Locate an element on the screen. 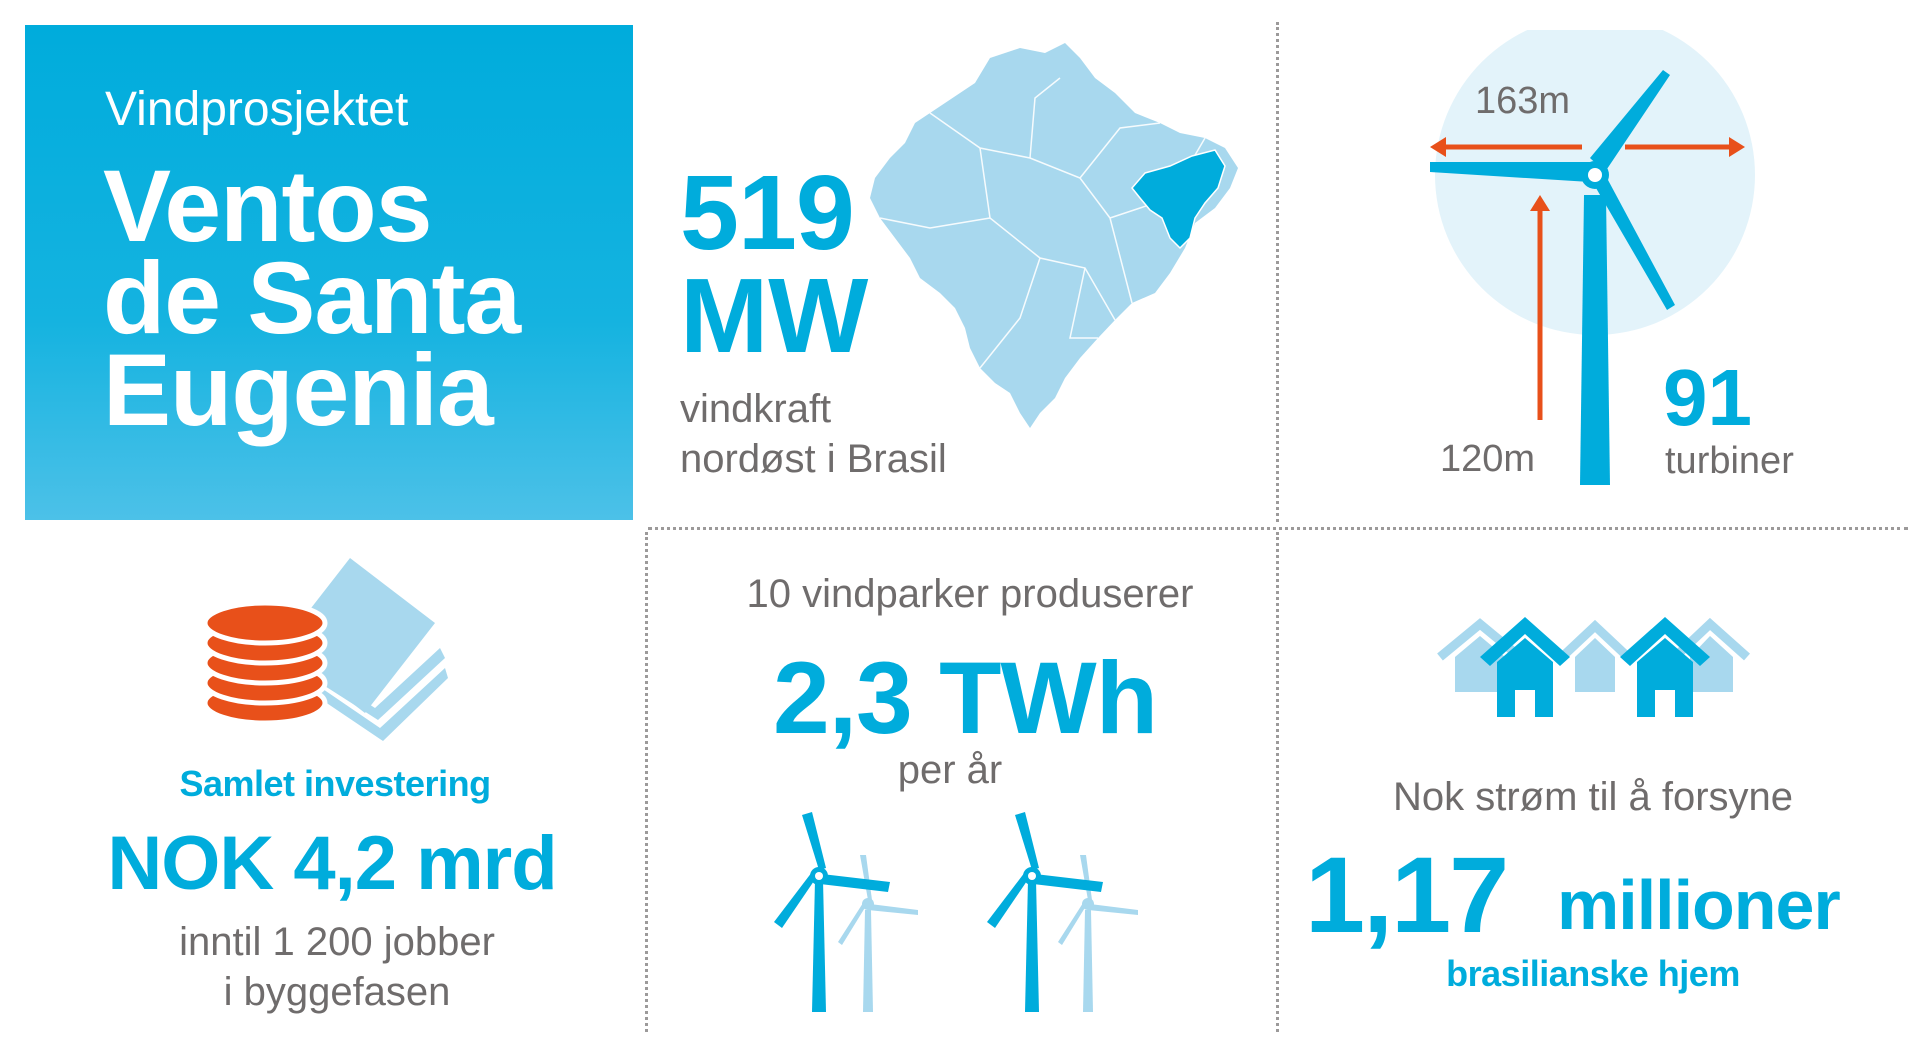 The image size is (1920, 1049). divider-horizontal is located at coordinates (1278, 528).